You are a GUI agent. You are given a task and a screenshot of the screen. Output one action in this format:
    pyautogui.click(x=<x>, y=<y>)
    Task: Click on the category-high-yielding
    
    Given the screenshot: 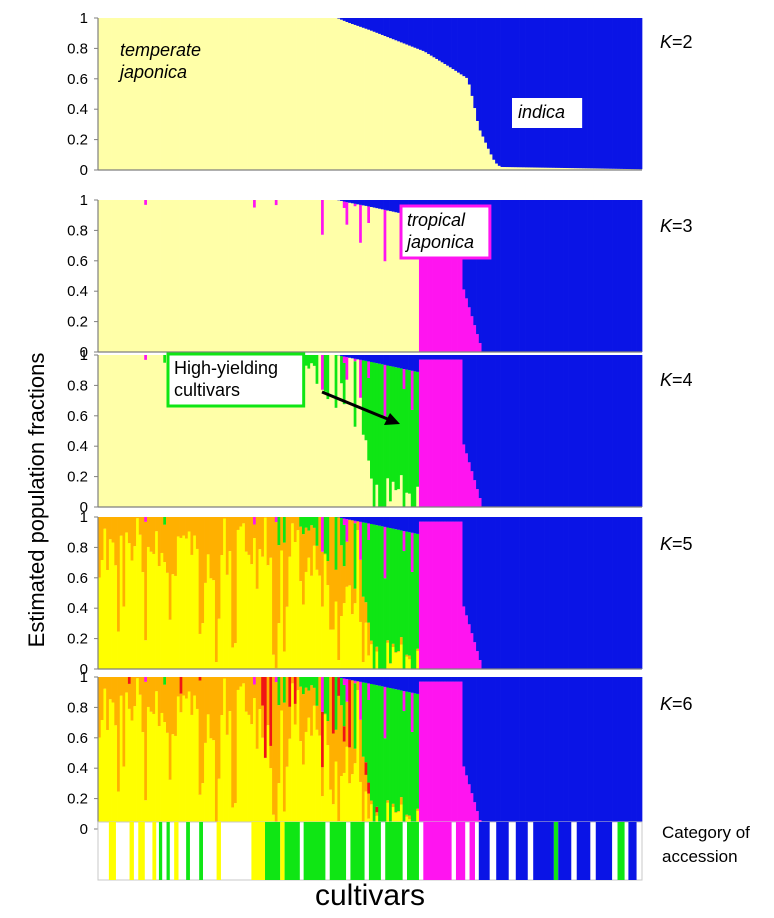 What is the action you would take?
    pyautogui.click(x=621, y=851)
    